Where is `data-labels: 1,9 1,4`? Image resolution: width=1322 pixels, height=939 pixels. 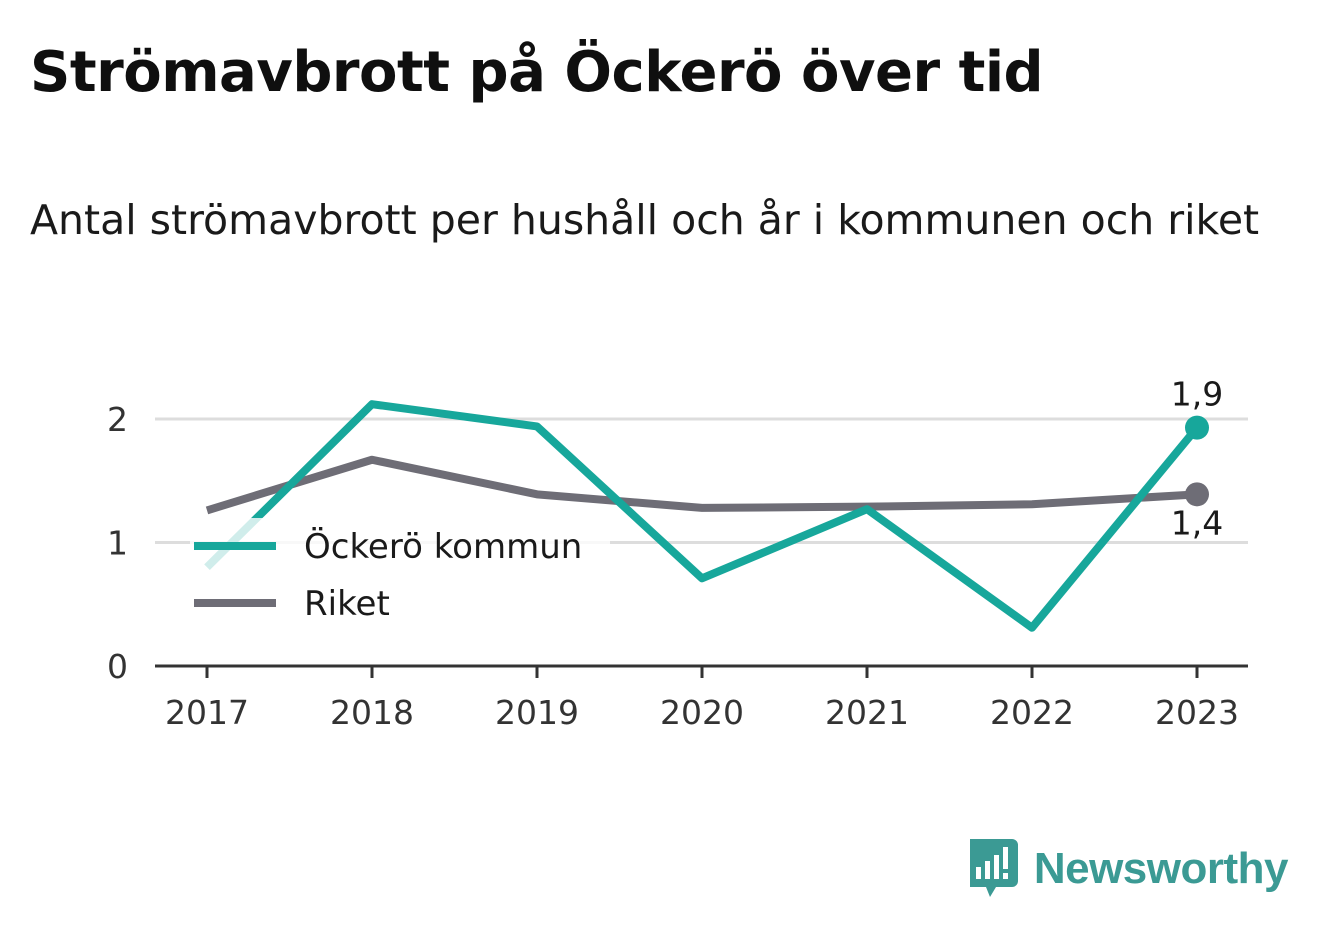
data-labels: 1,9 1,4 is located at coordinates (1197, 459).